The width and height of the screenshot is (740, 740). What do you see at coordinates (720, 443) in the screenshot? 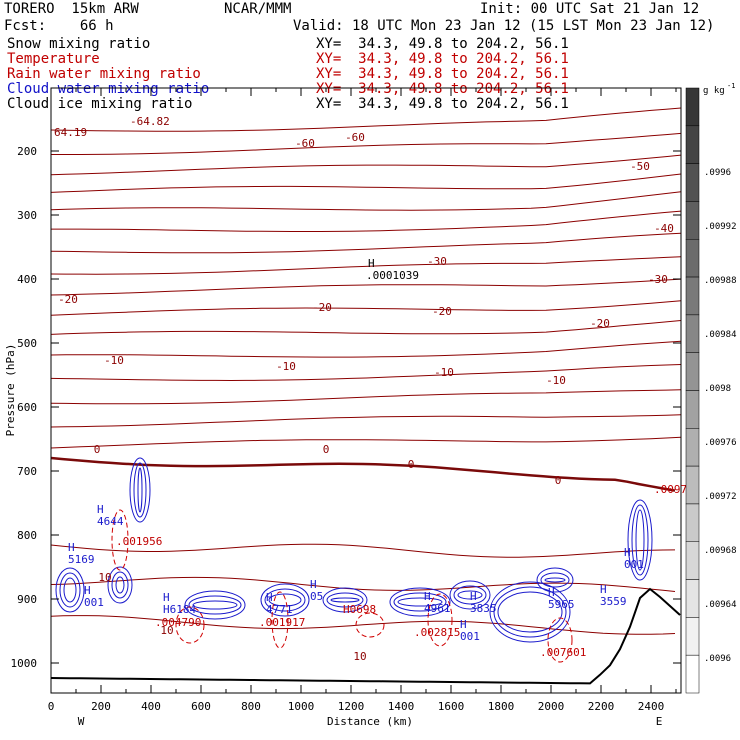
I see `colorbar-tick-label: .00976` at bounding box center [720, 443].